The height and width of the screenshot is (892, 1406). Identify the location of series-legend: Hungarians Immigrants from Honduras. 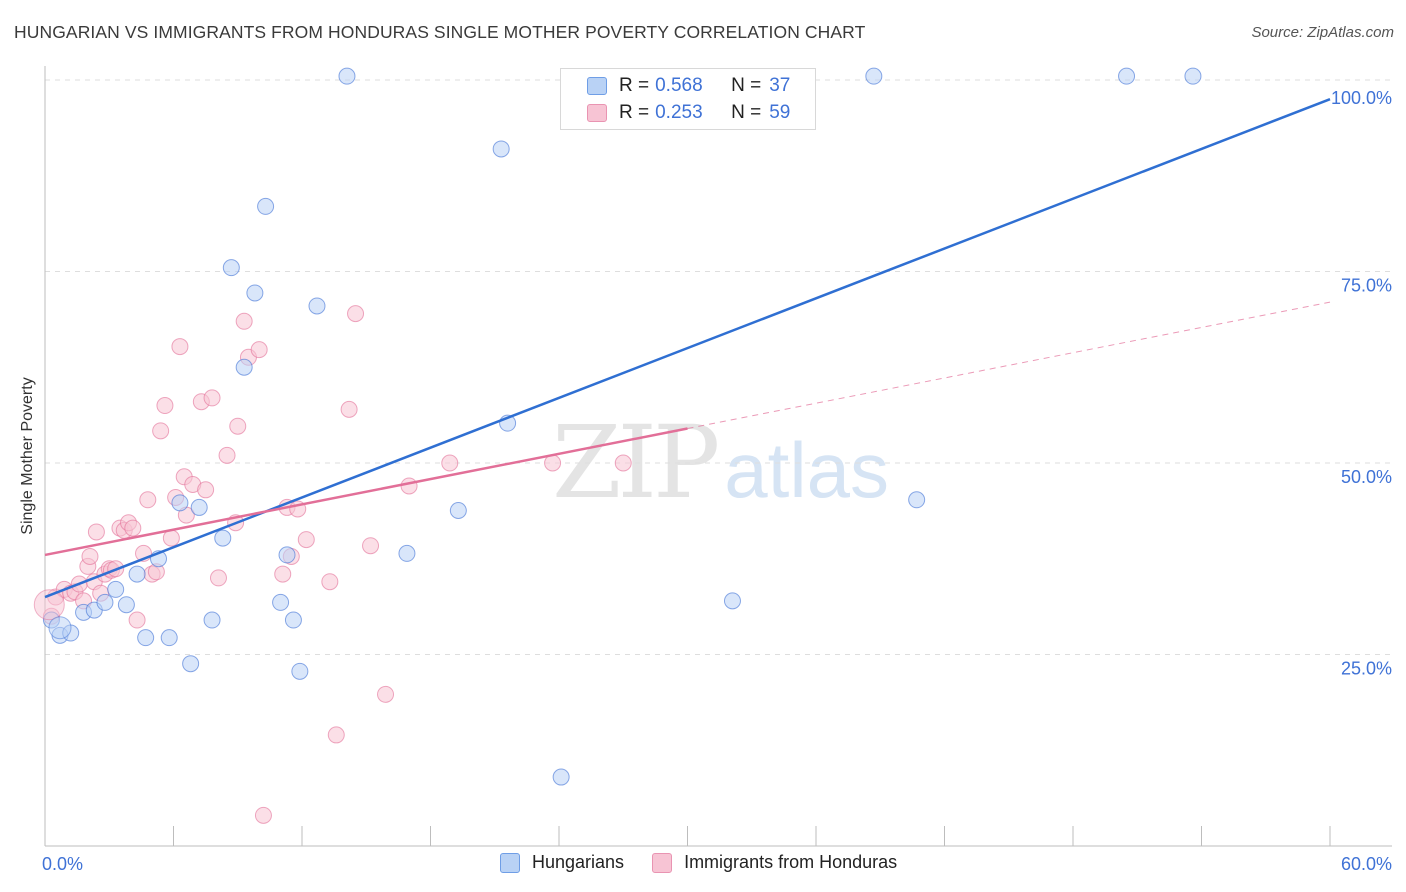
(712, 862).